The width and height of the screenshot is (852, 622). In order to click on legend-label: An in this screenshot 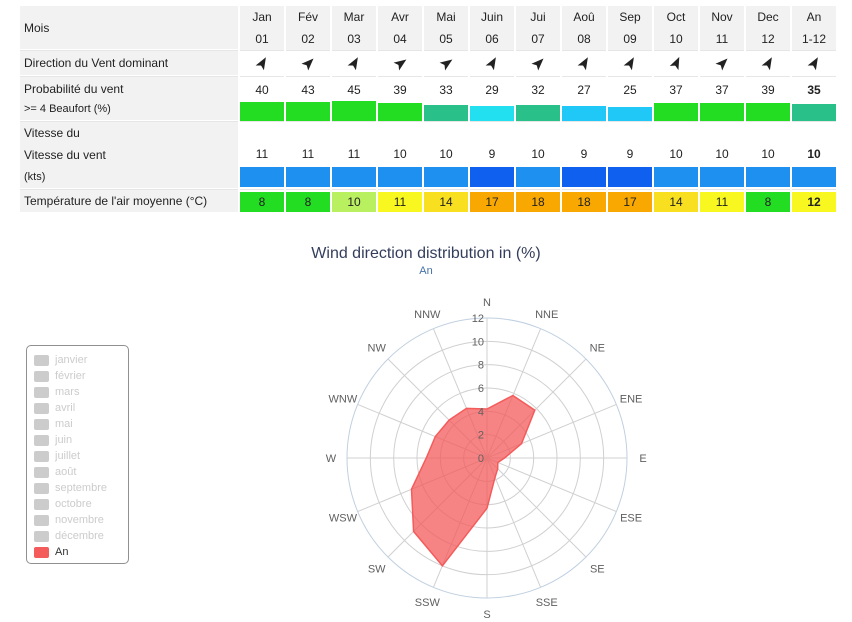, I will do `click(62, 552)`.